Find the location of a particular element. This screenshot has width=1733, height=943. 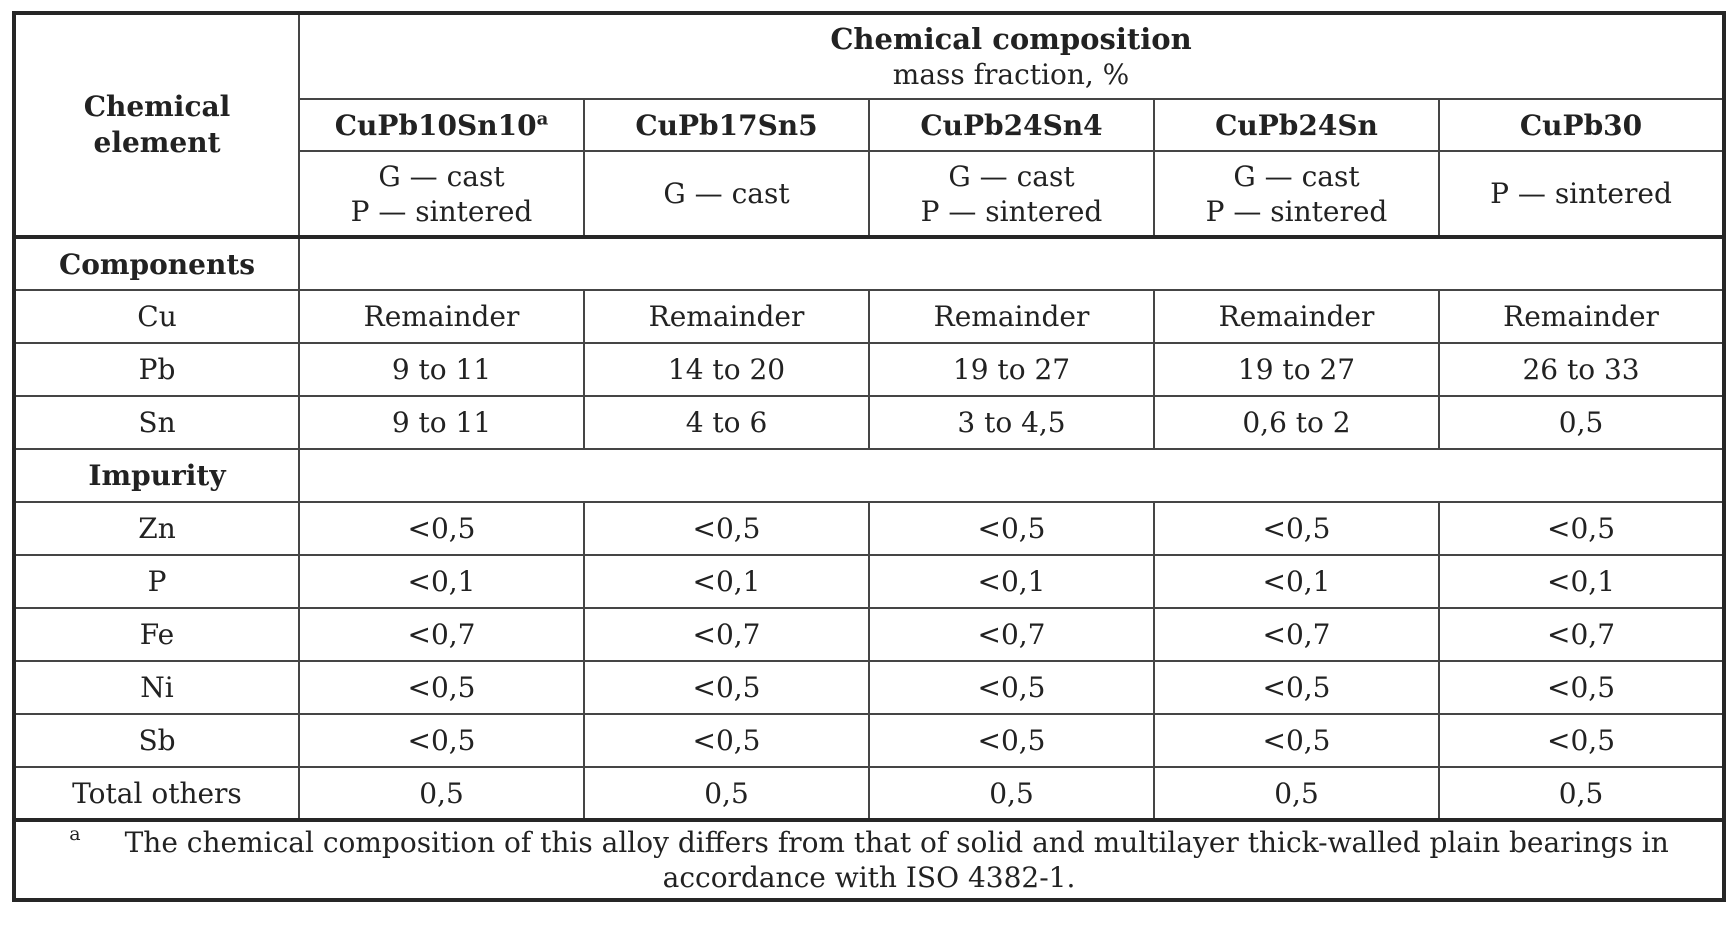

alloy-name: CuPb30 is located at coordinates (1581, 125).